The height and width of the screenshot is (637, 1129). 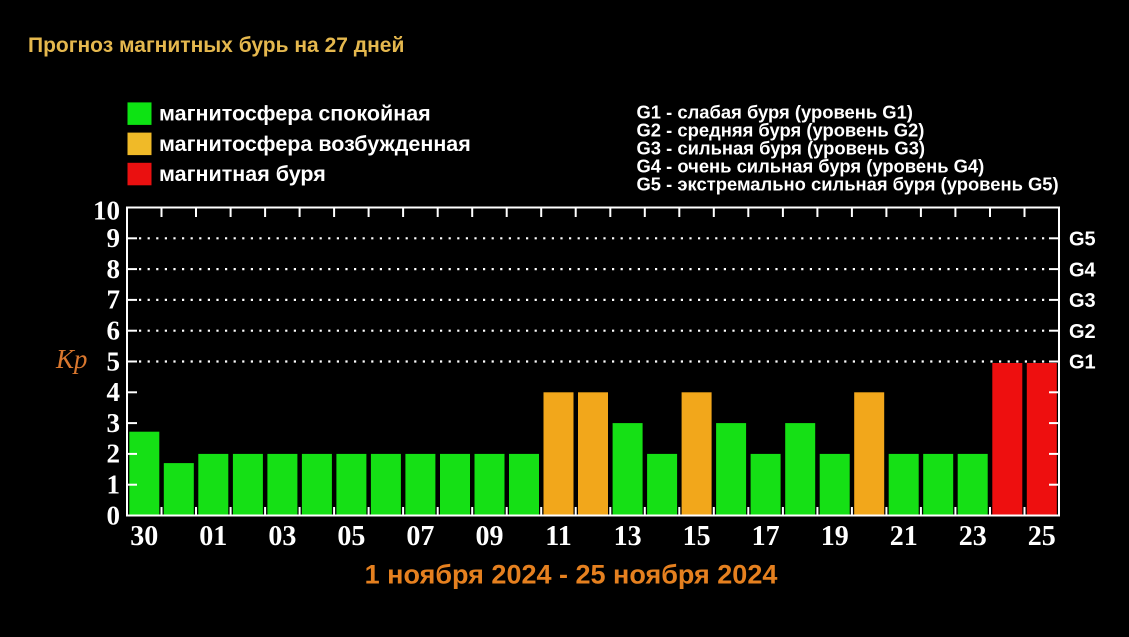 What do you see at coordinates (1082, 240) in the screenshot?
I see `svg-text: G5` at bounding box center [1082, 240].